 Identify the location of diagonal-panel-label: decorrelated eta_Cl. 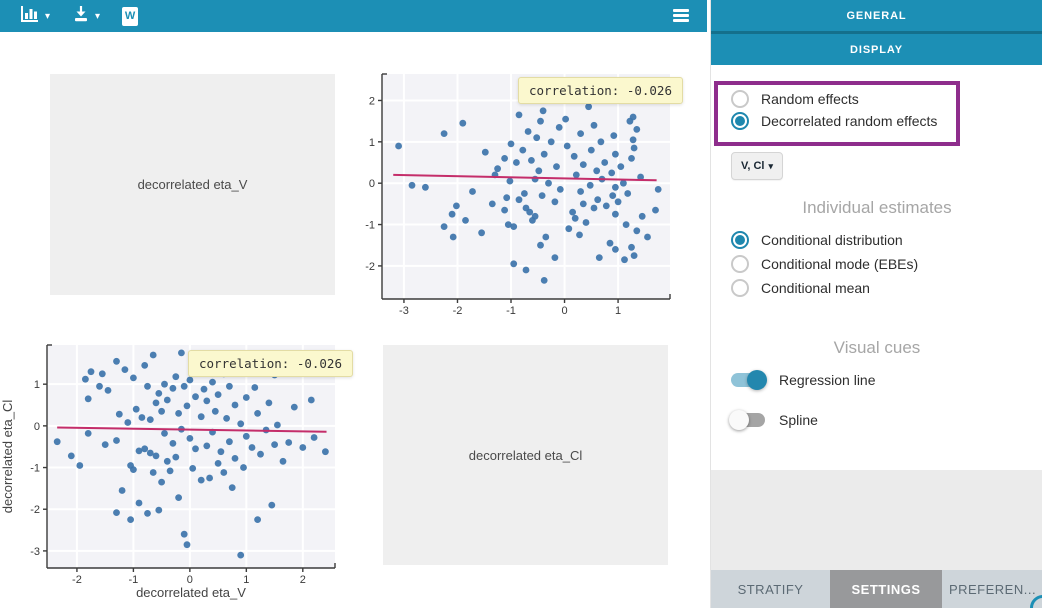
(525, 455).